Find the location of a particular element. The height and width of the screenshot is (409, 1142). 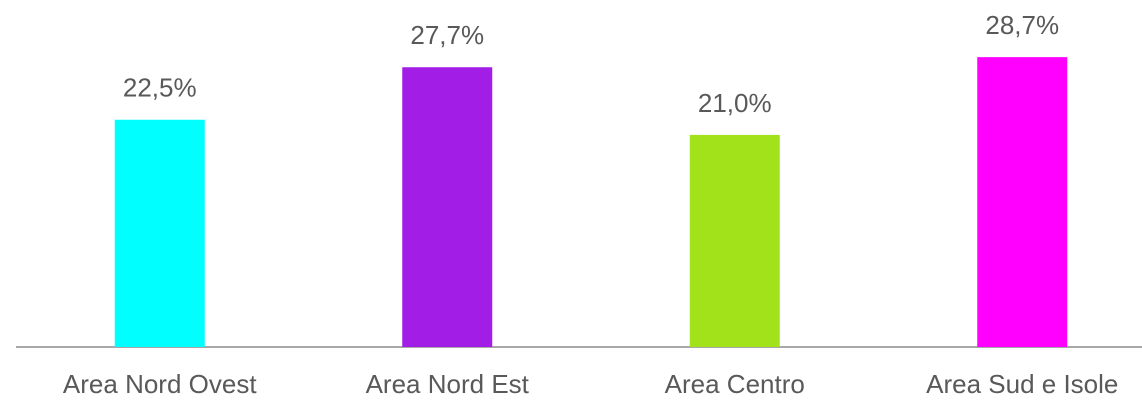

value-label: 27,7% is located at coordinates (447, 35).